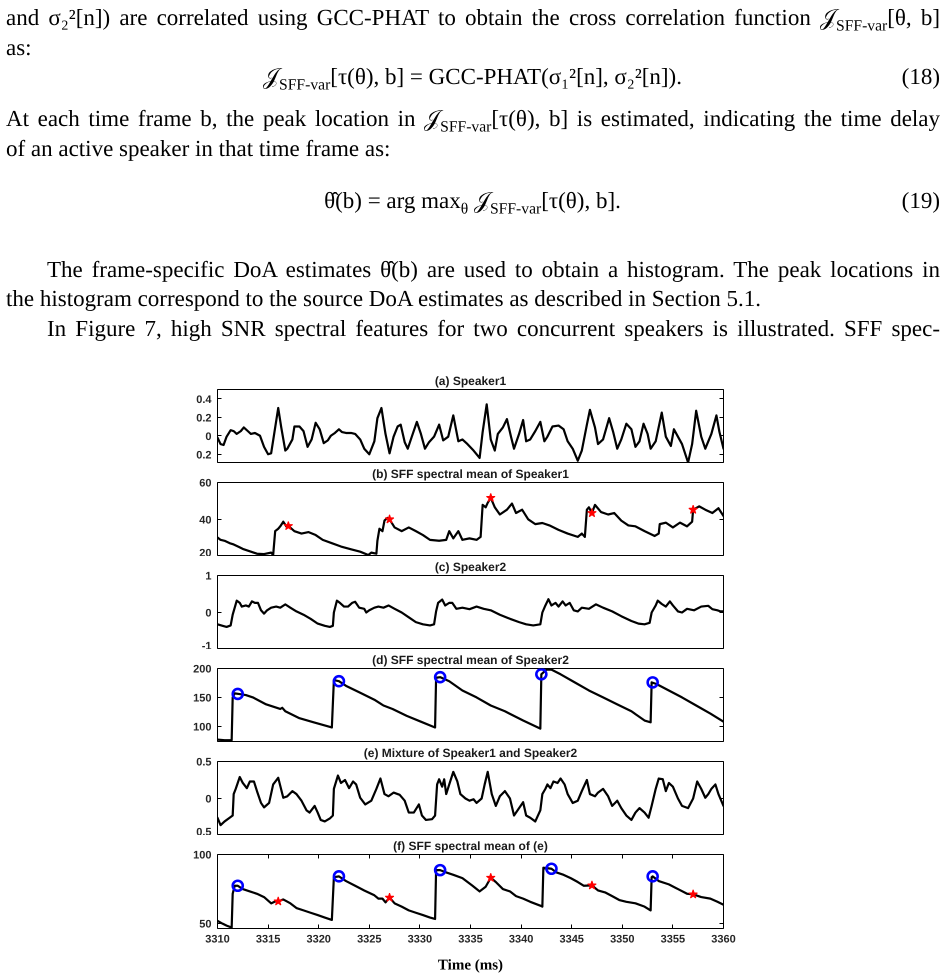 Image resolution: width=945 pixels, height=976 pixels. I want to click on x-tick-label: 3340, so click(521, 940).